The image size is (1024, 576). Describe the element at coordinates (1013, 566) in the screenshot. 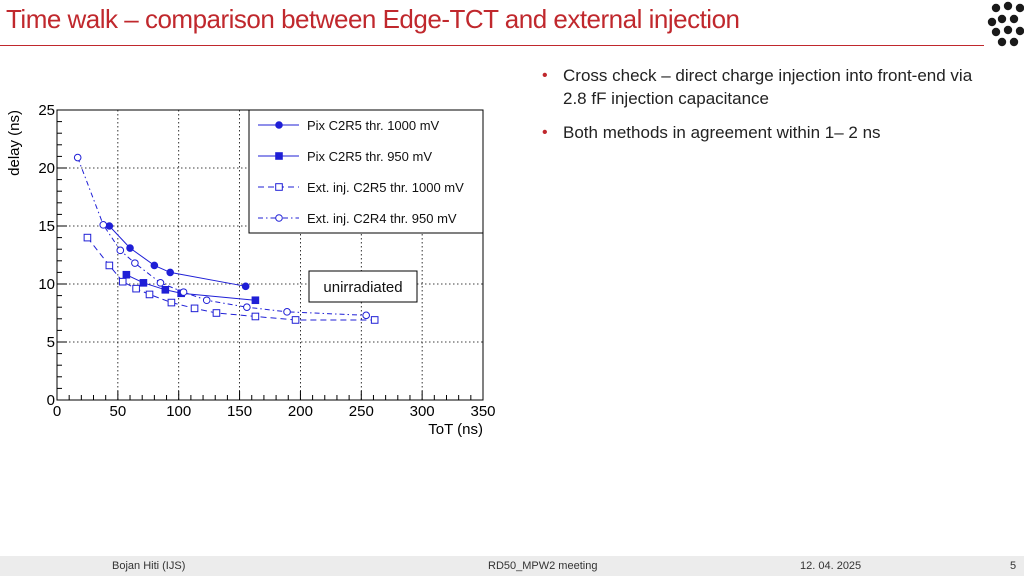

I see `footer-page-number: 5` at that location.